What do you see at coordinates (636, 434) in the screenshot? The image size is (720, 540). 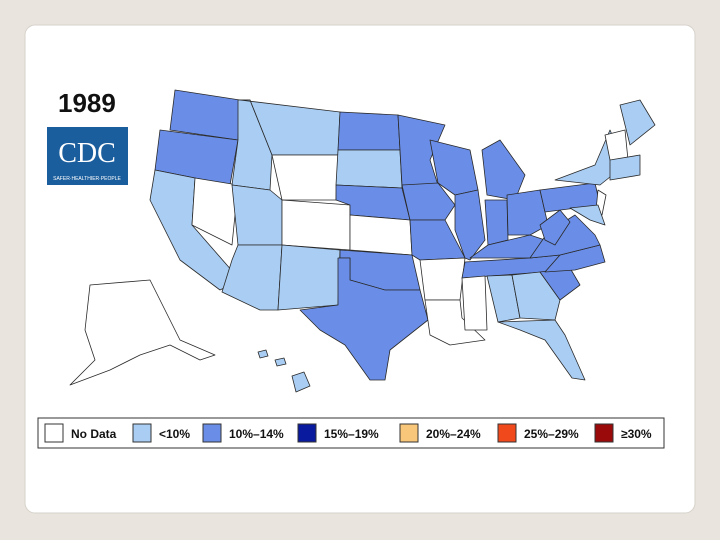 I see `legend-label: ≥30%` at bounding box center [636, 434].